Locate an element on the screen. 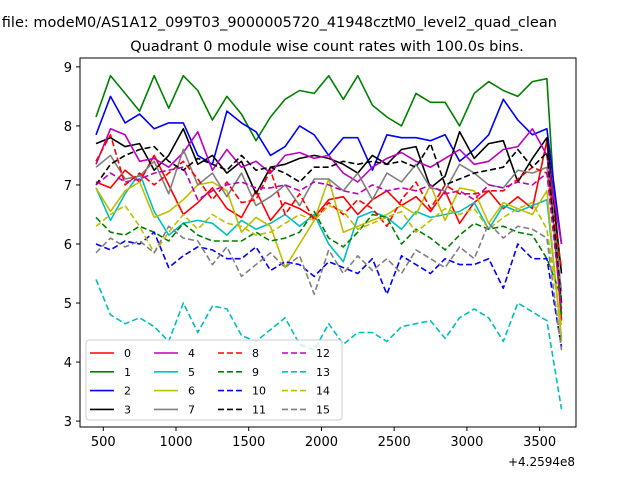  x-offset-label: +4.2594e8 is located at coordinates (541, 462).